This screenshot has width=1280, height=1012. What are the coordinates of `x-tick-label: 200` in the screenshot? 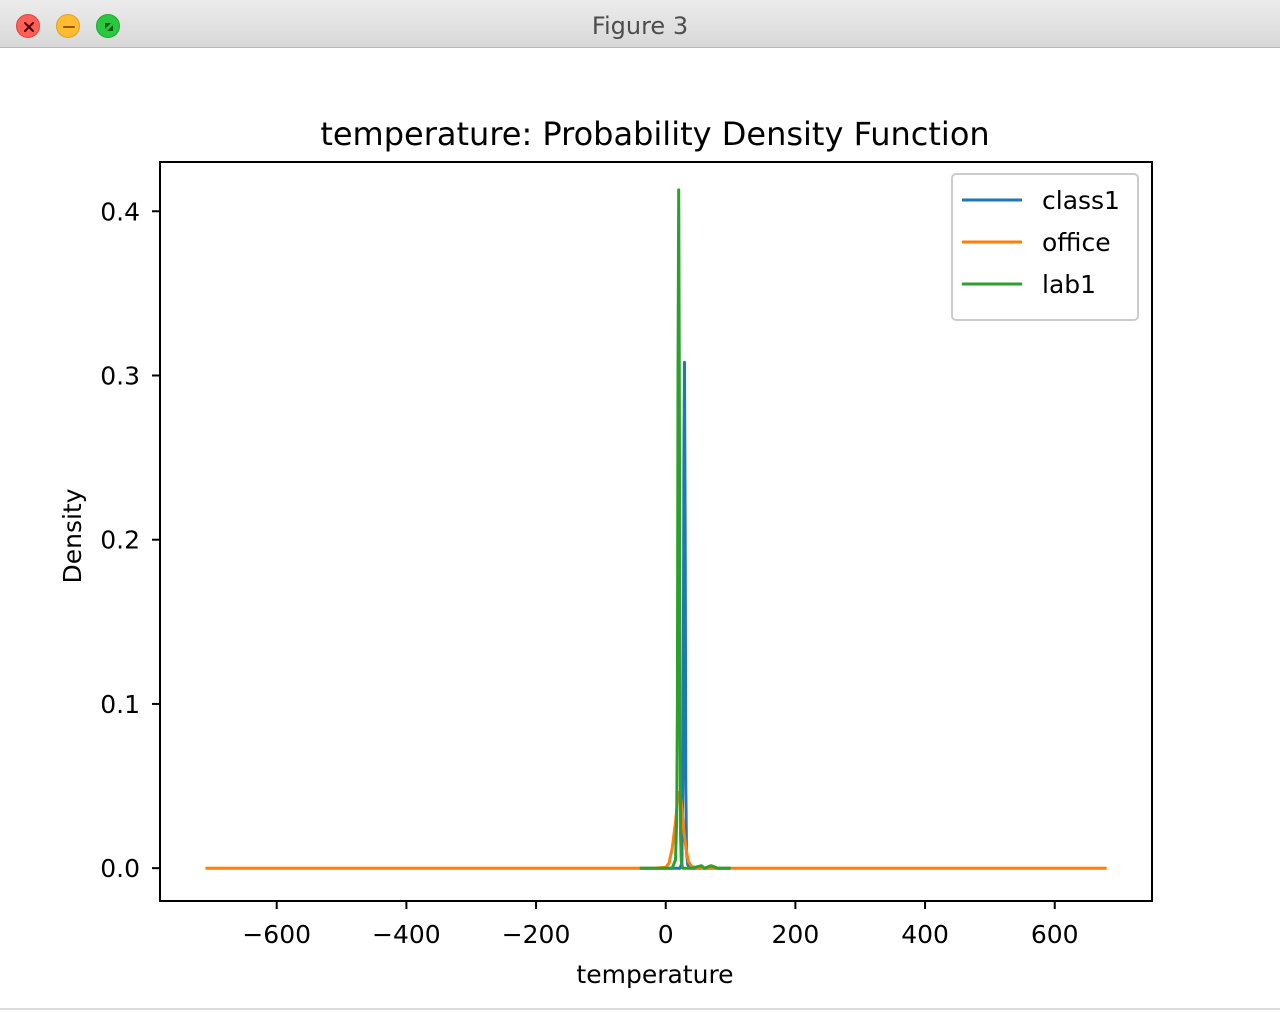 It's located at (796, 934).